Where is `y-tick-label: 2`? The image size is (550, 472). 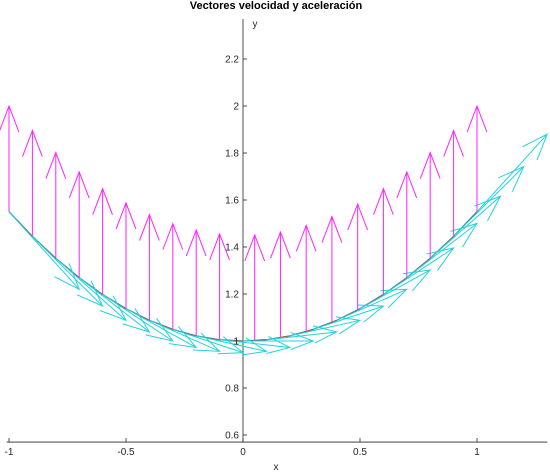
y-tick-label: 2 is located at coordinates (236, 107).